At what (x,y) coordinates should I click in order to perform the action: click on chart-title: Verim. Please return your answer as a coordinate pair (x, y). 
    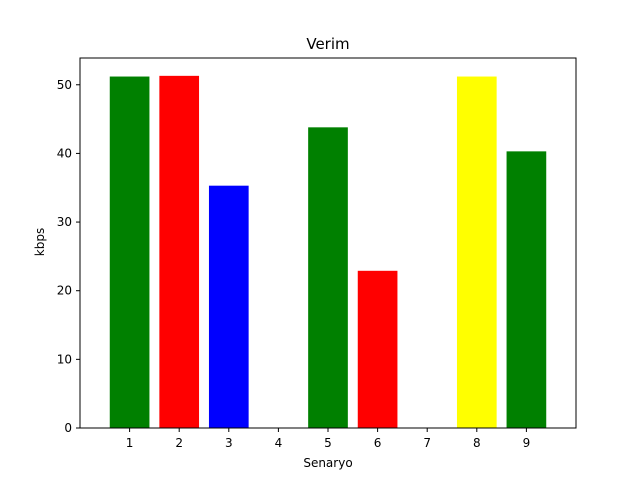
    Looking at the image, I should click on (327, 44).